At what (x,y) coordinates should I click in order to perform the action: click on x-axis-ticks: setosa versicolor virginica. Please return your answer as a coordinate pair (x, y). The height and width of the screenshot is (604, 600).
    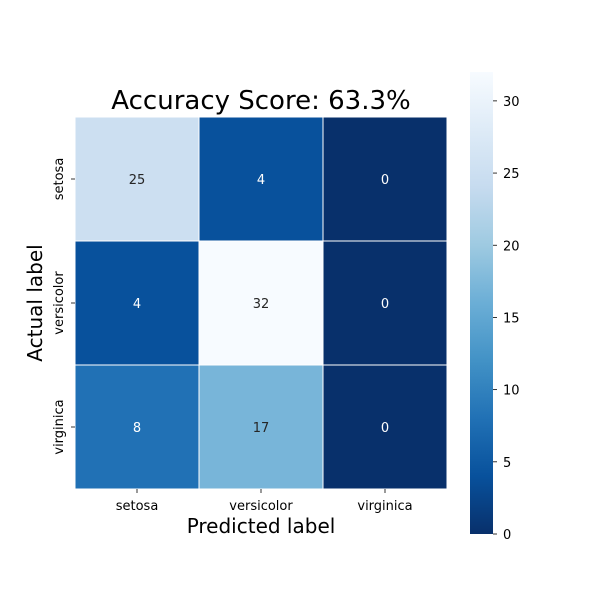
    Looking at the image, I should click on (264, 501).